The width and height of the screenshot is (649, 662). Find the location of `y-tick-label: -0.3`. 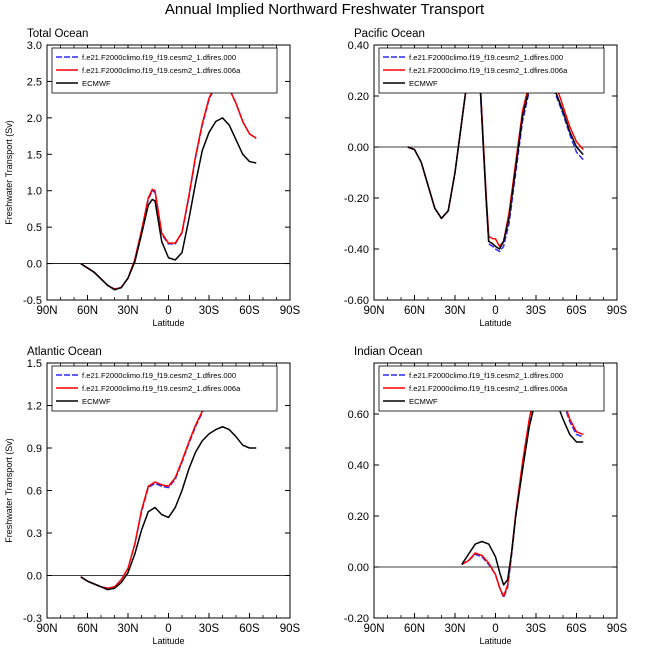

y-tick-label: -0.3 is located at coordinates (32, 619).